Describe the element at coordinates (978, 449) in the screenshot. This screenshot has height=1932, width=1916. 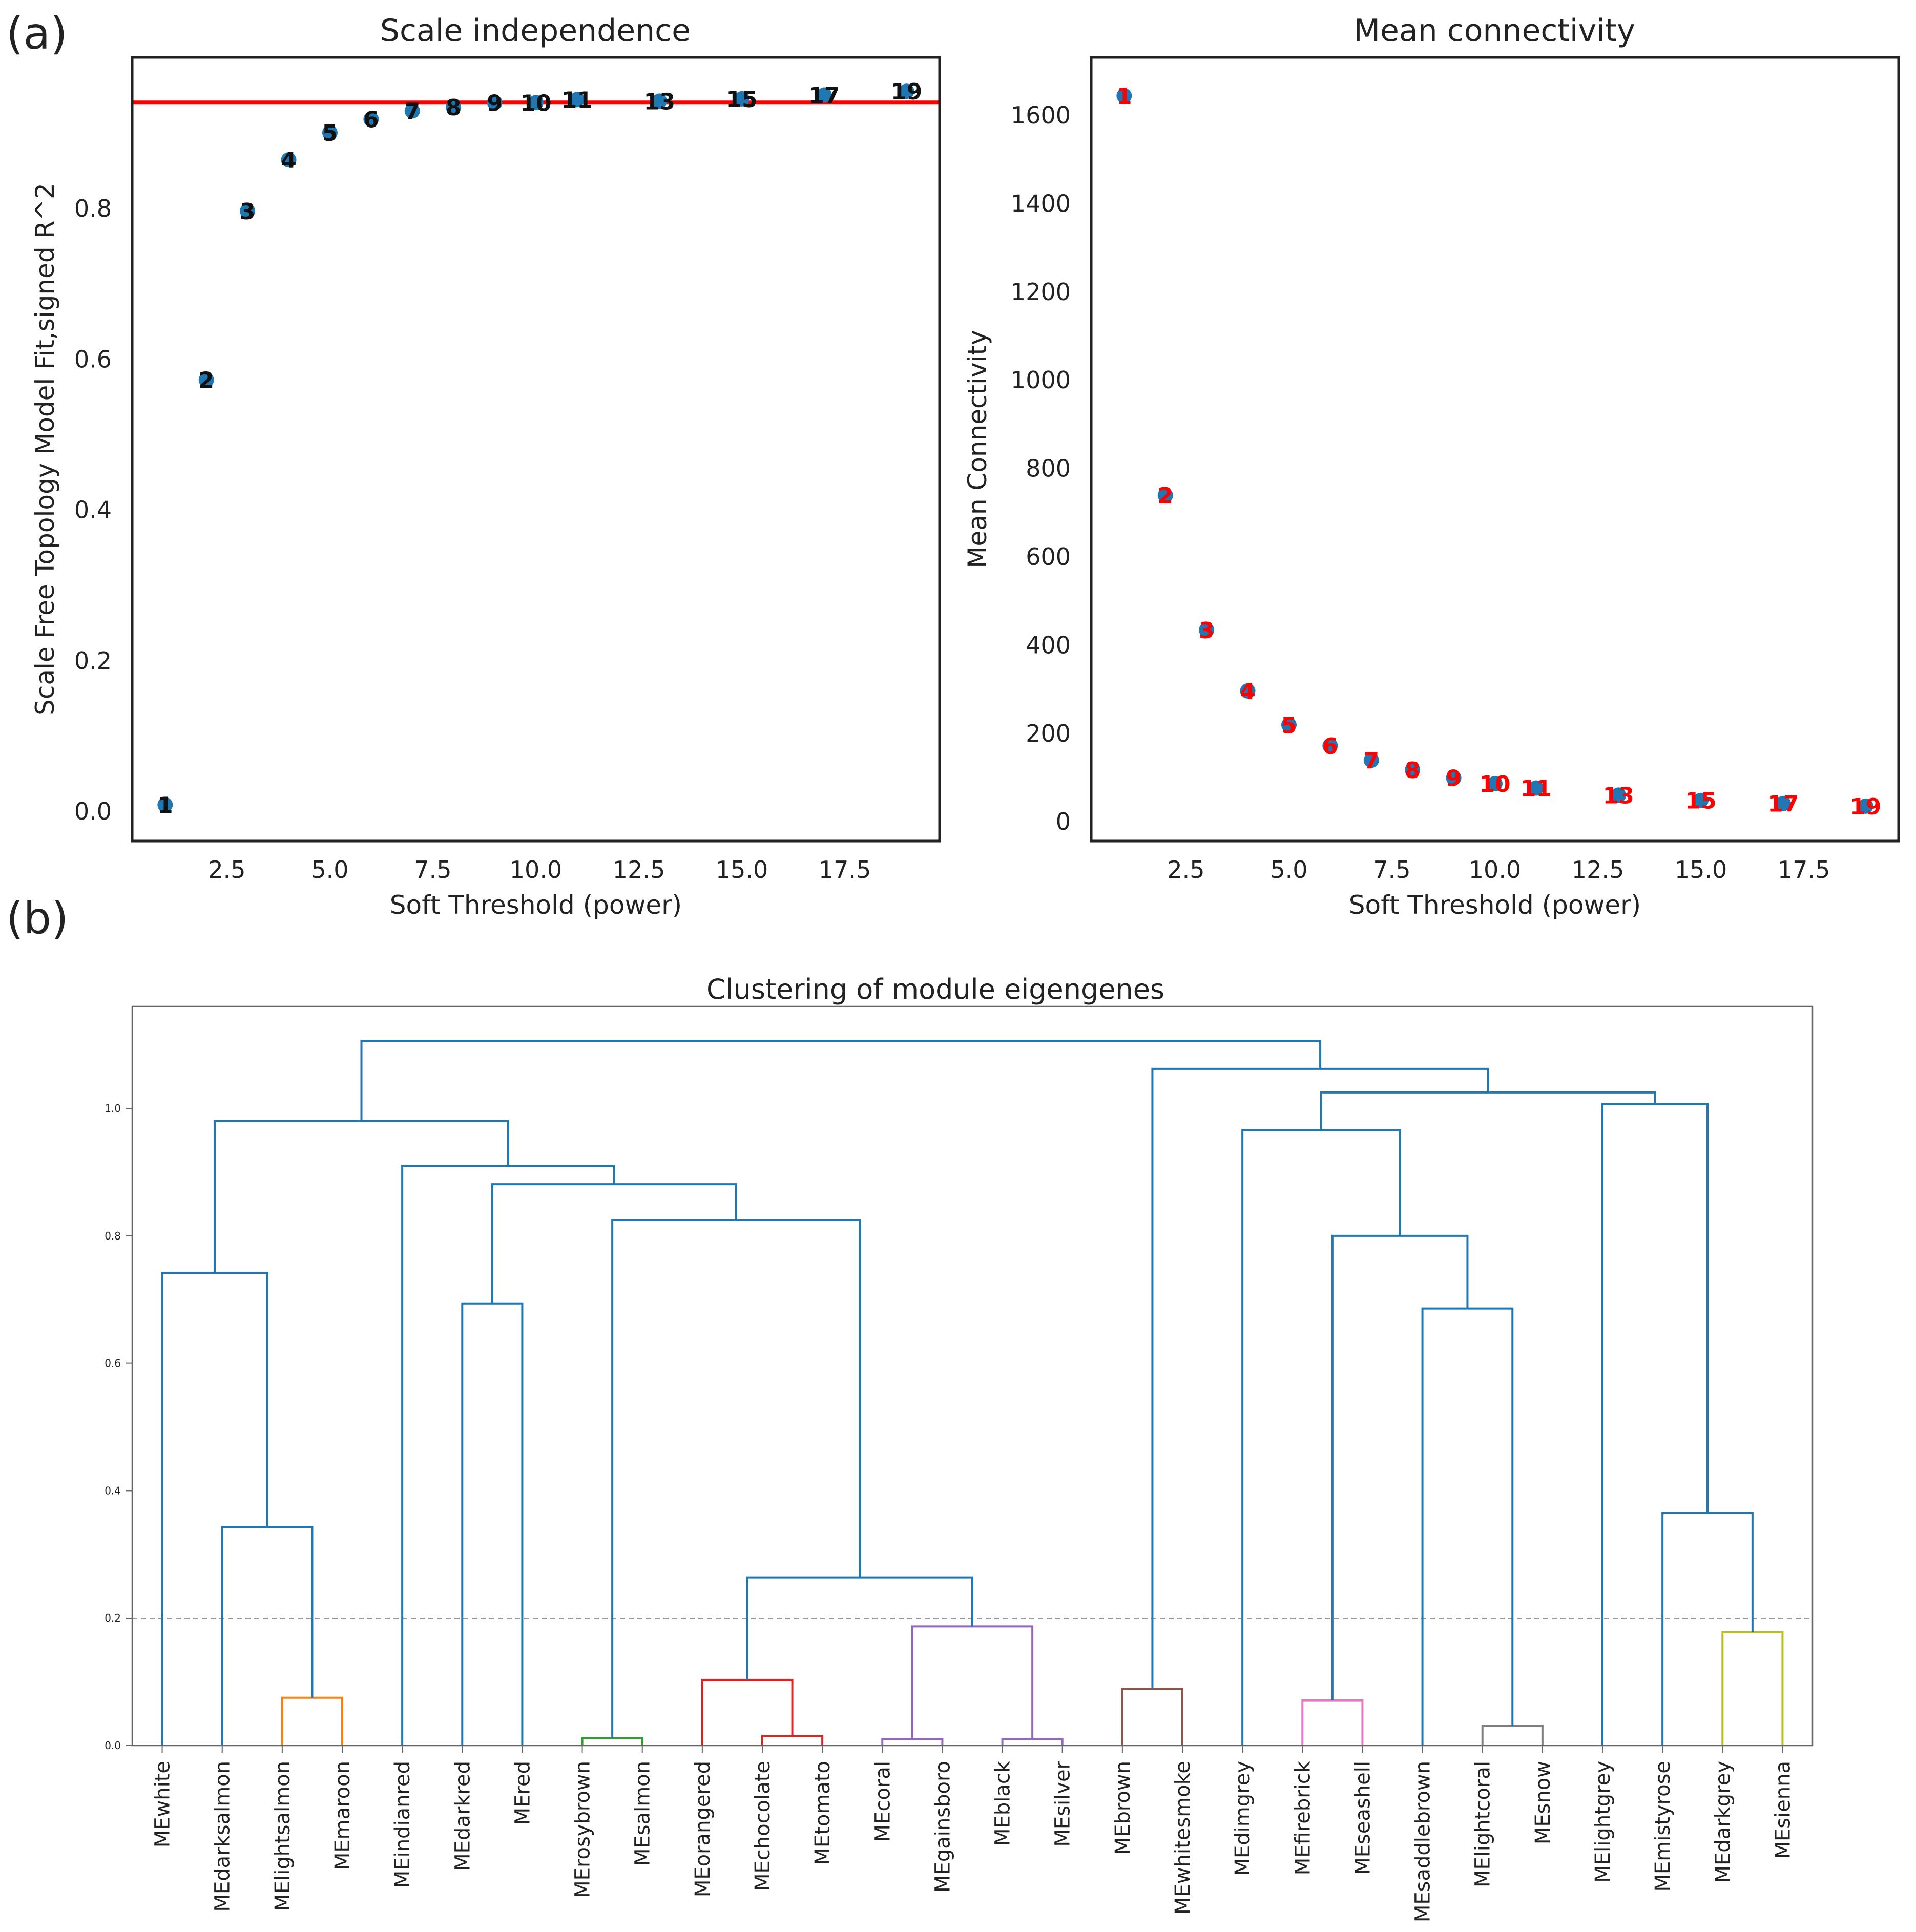
I see `mean-connectivity-ylabel: Mean Connectivity` at that location.